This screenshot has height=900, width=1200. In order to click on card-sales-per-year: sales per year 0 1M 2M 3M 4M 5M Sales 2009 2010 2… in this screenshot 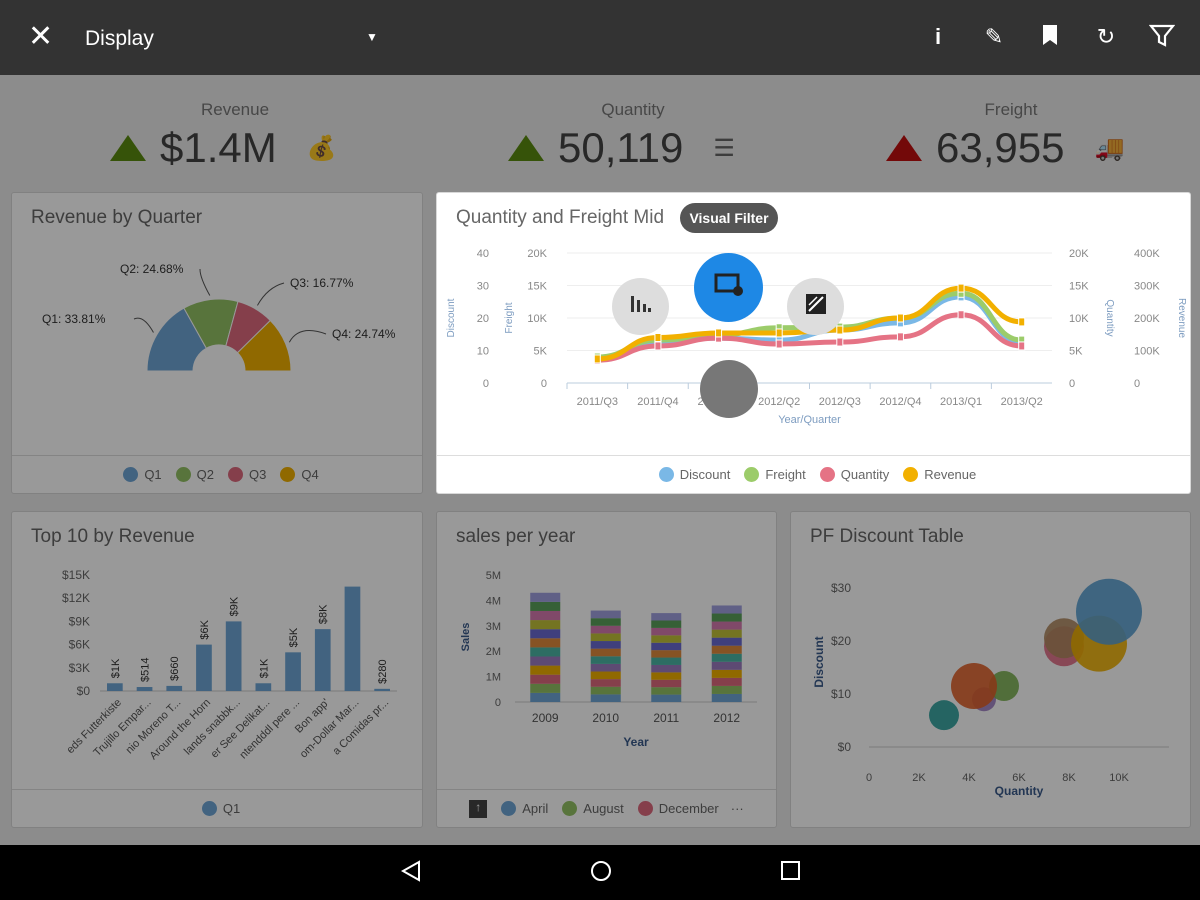, I will do `click(606, 669)`.